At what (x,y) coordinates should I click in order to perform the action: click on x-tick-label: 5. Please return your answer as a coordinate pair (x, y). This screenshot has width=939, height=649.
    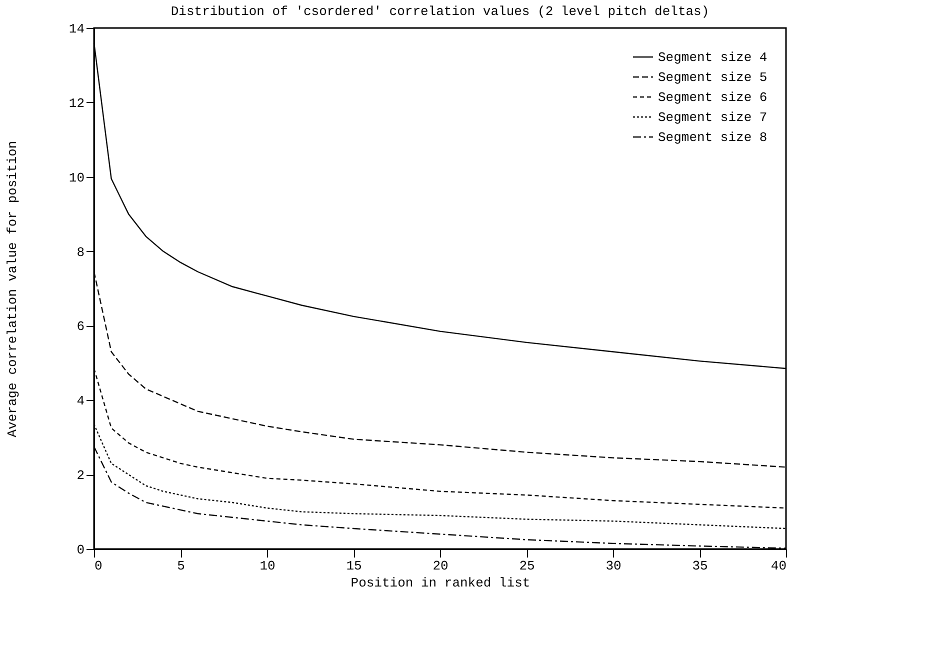
    Looking at the image, I should click on (181, 566).